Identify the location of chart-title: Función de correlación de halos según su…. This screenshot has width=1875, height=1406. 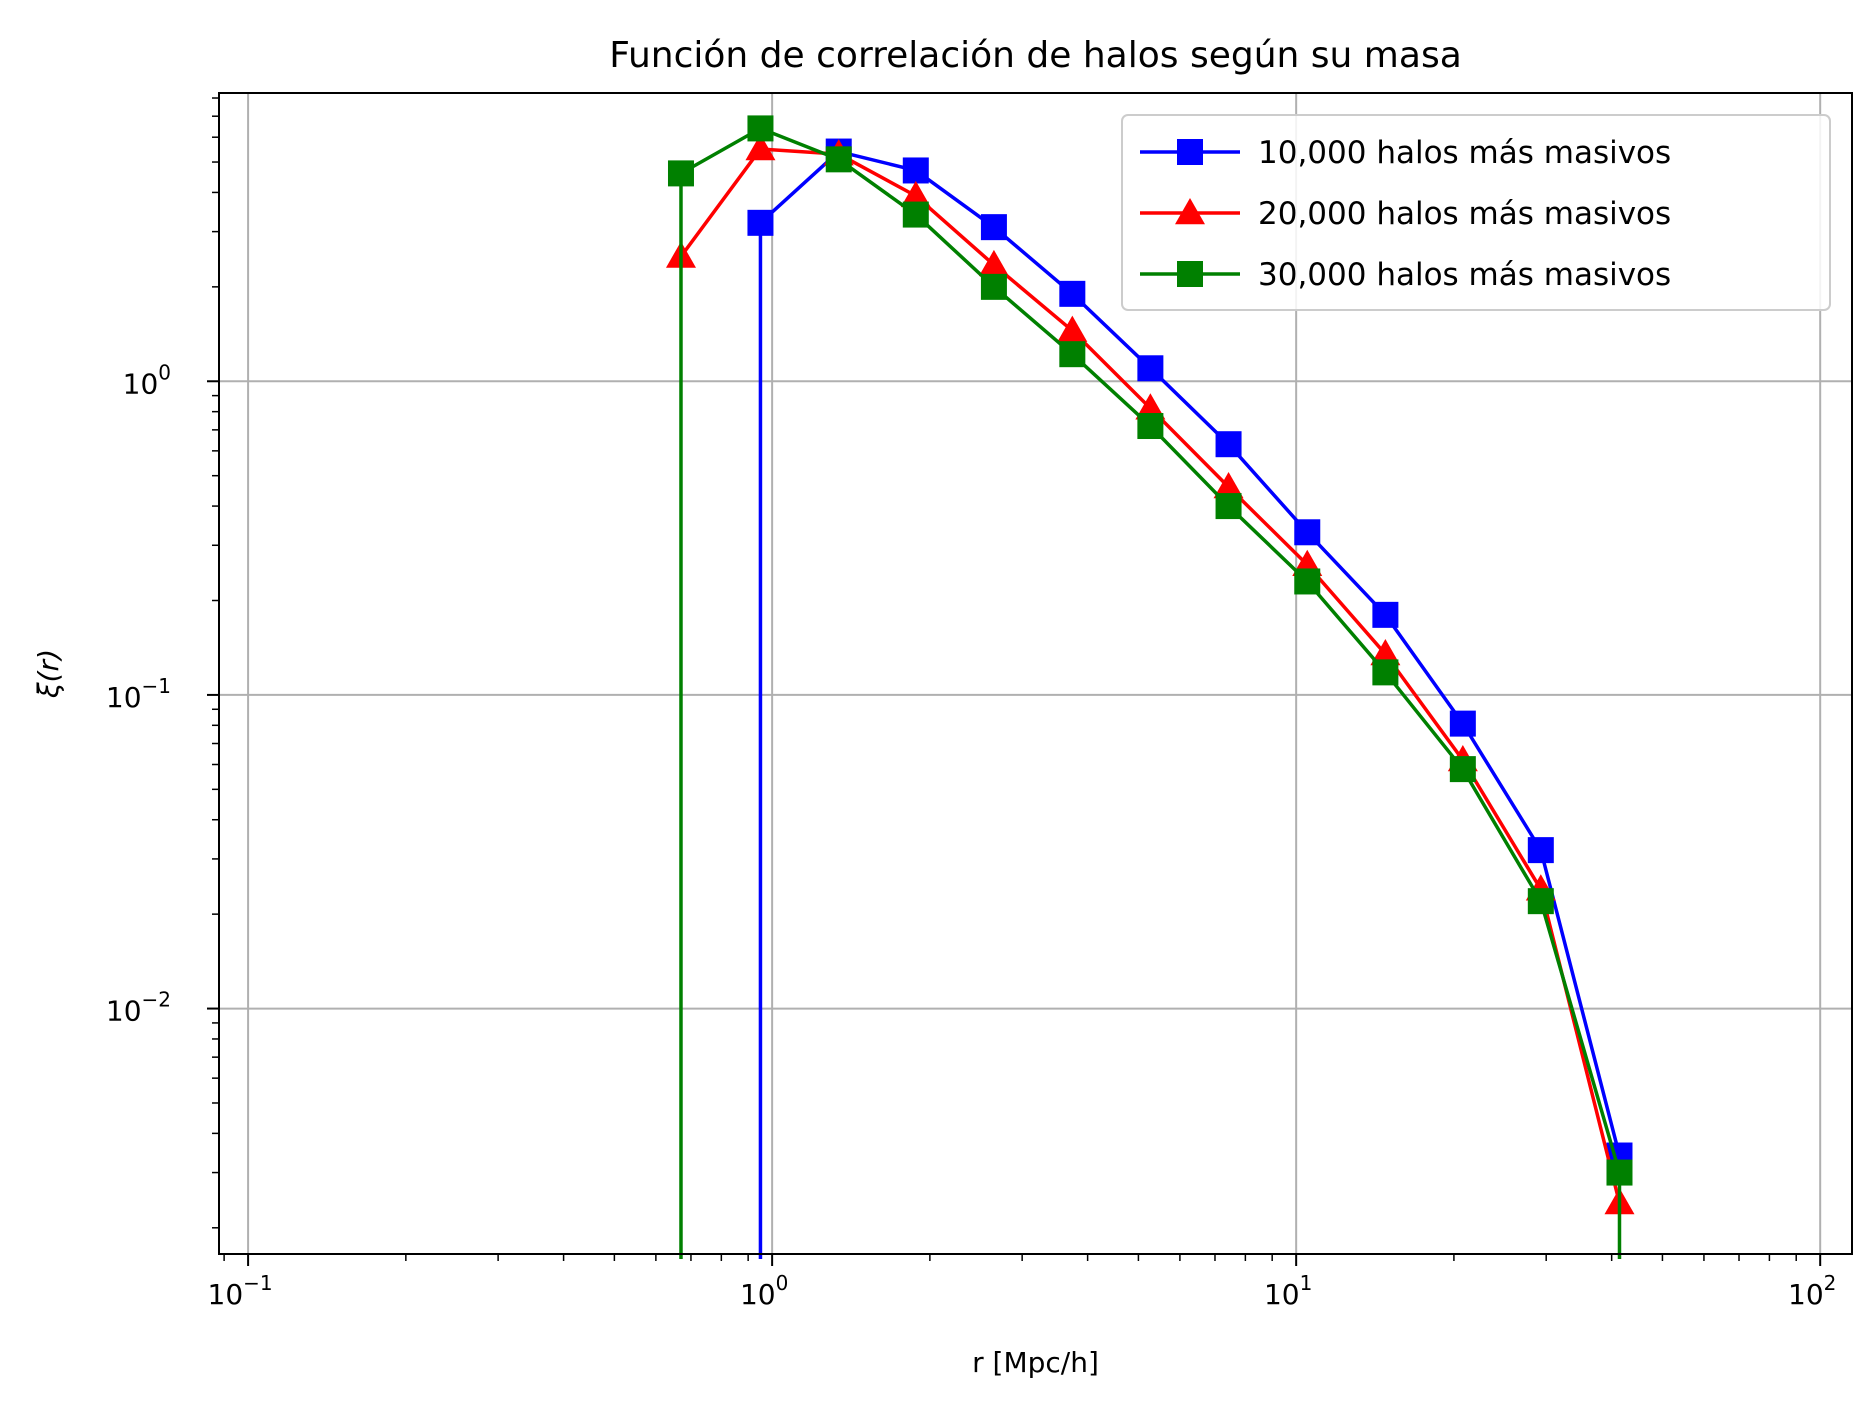
(1035, 55).